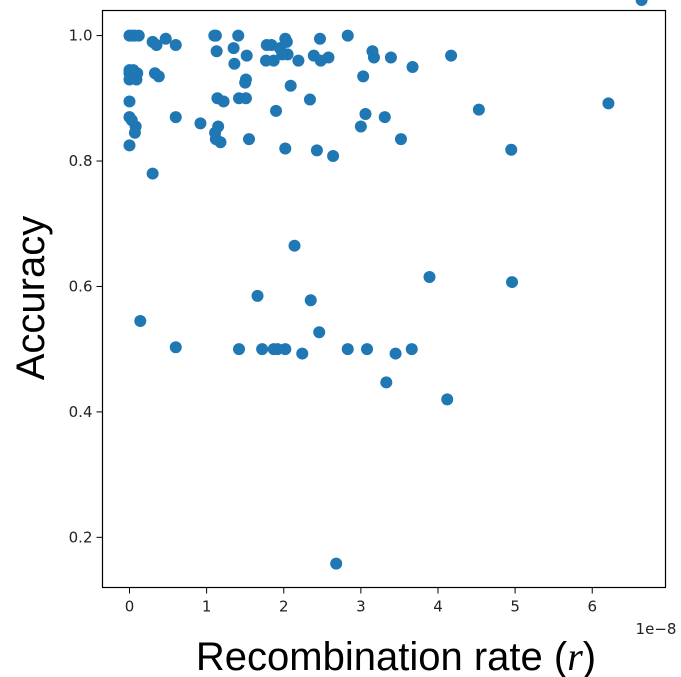  I want to click on y-tick-label: 0.6, so click(81, 286).